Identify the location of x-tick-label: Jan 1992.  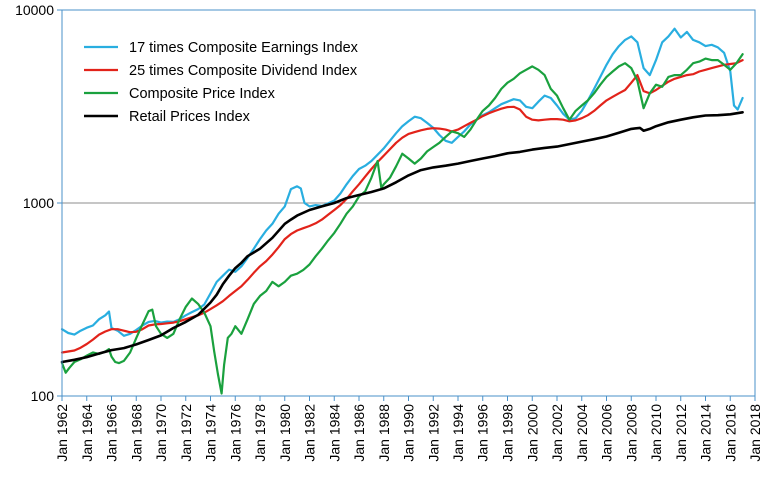
(433, 433).